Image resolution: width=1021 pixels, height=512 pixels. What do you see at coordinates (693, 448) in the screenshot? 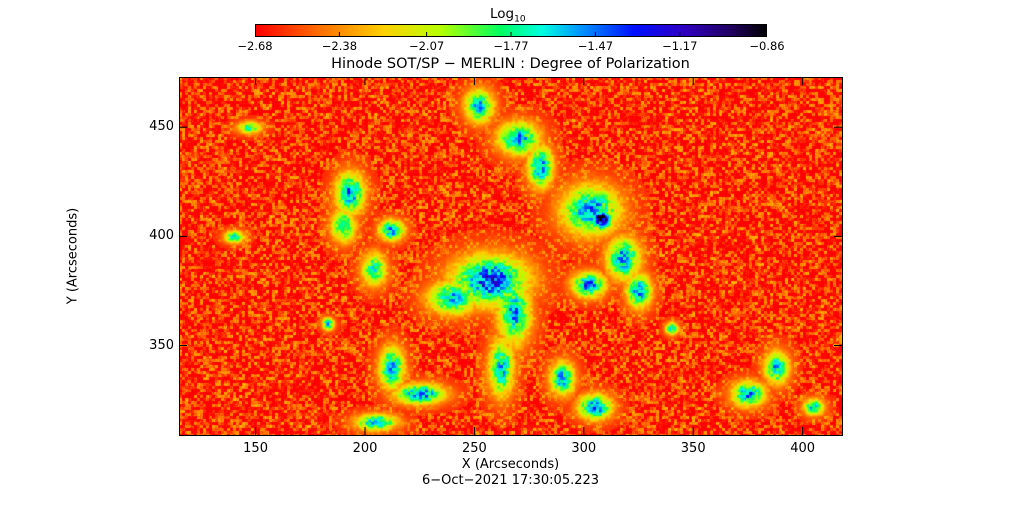
I see `x-tick-label: 350` at bounding box center [693, 448].